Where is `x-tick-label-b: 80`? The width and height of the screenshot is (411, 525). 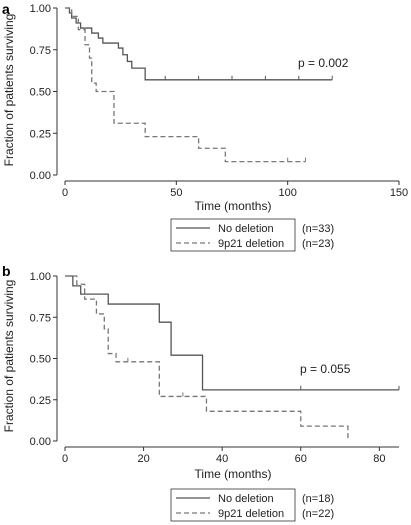
x-tick-label-b: 80 is located at coordinates (379, 459).